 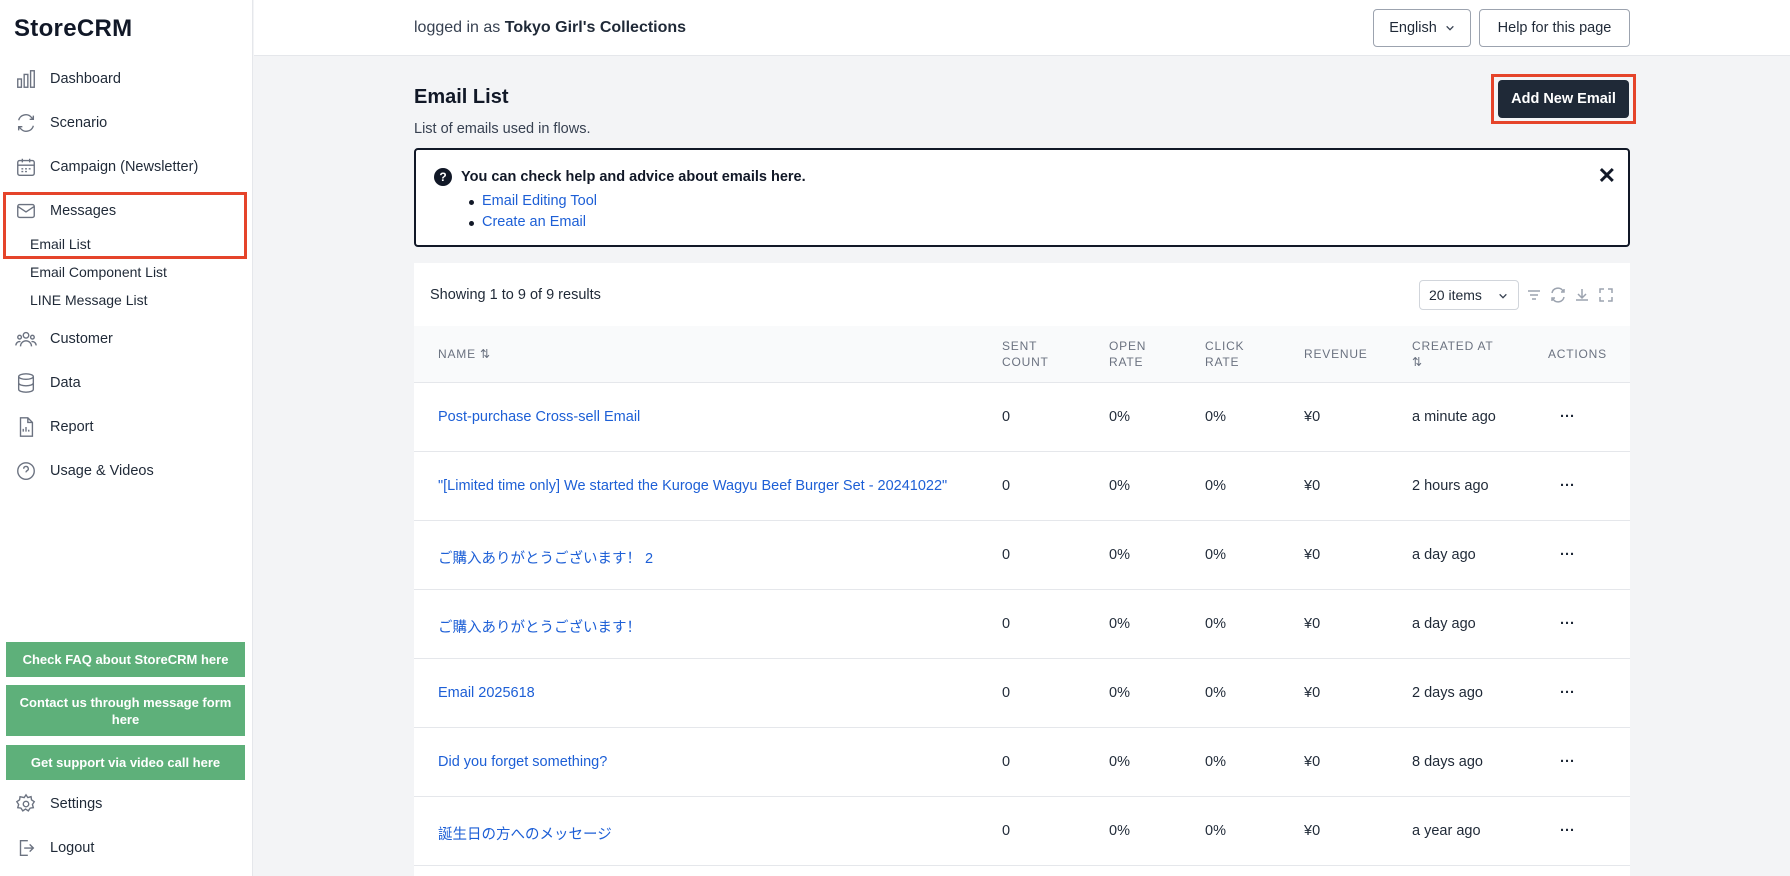 What do you see at coordinates (1444, 624) in the screenshot?
I see `created-at-cell: a day ago` at bounding box center [1444, 624].